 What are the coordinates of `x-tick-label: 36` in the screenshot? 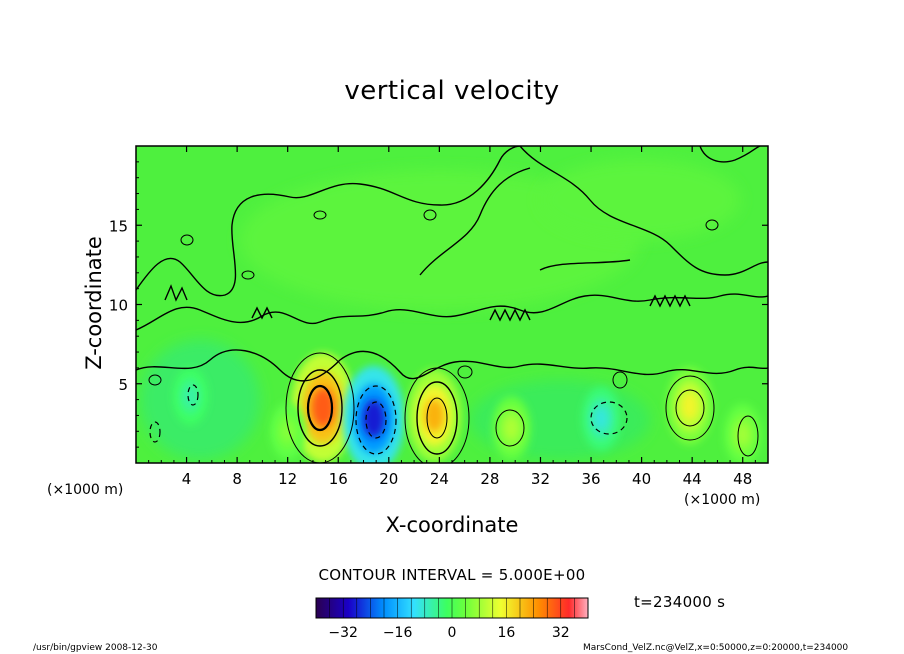 It's located at (590, 479).